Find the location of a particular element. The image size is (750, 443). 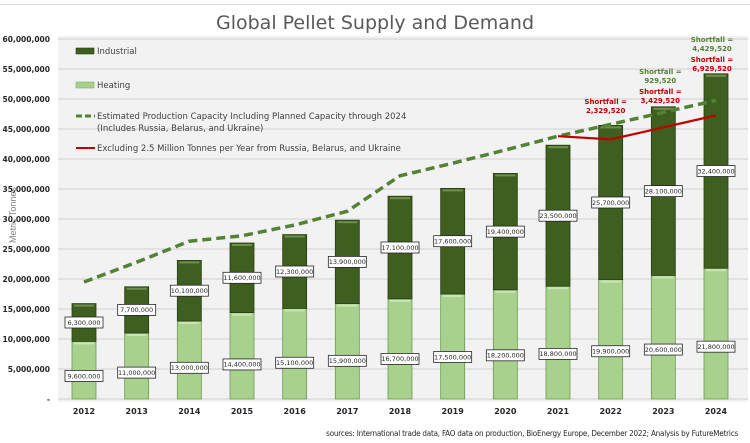

data-label-heating-text: 18,200,000 is located at coordinates (505, 356).